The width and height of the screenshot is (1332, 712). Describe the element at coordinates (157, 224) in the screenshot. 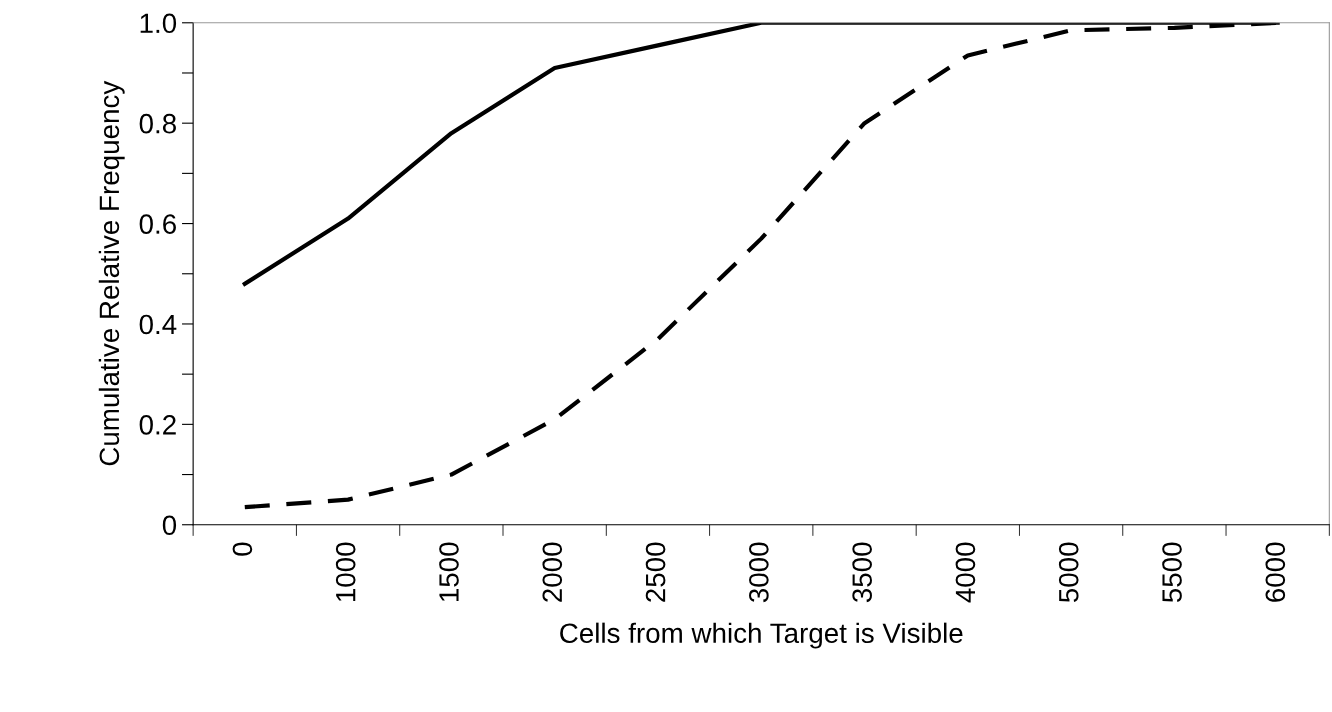

I see `y-tick-label: 0.6` at that location.